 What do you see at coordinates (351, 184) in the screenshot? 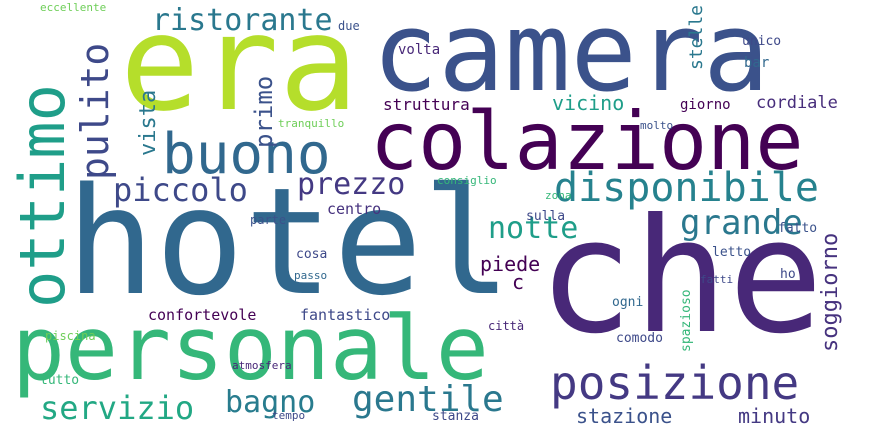
I see `word: prezzo` at bounding box center [351, 184].